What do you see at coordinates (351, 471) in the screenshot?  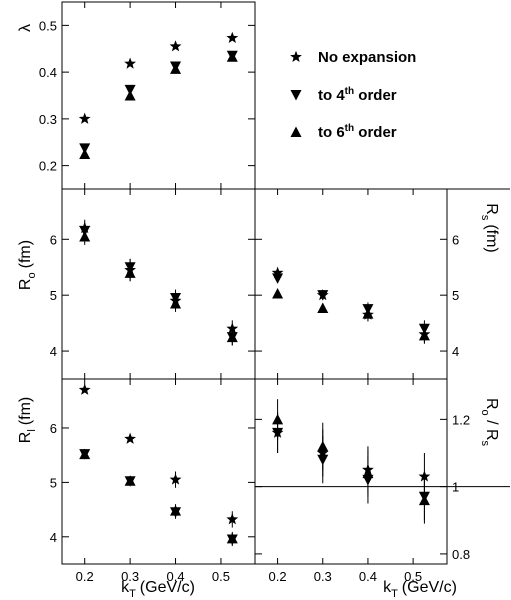 I see `frame-ro-rs` at bounding box center [351, 471].